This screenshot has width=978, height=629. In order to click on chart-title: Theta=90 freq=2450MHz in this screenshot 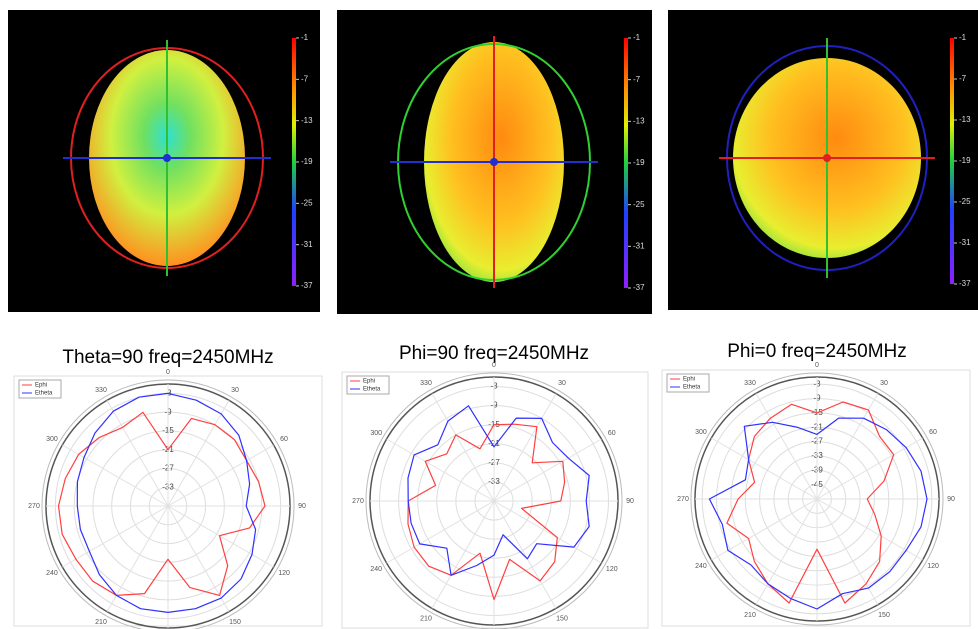, I will do `click(167, 357)`.